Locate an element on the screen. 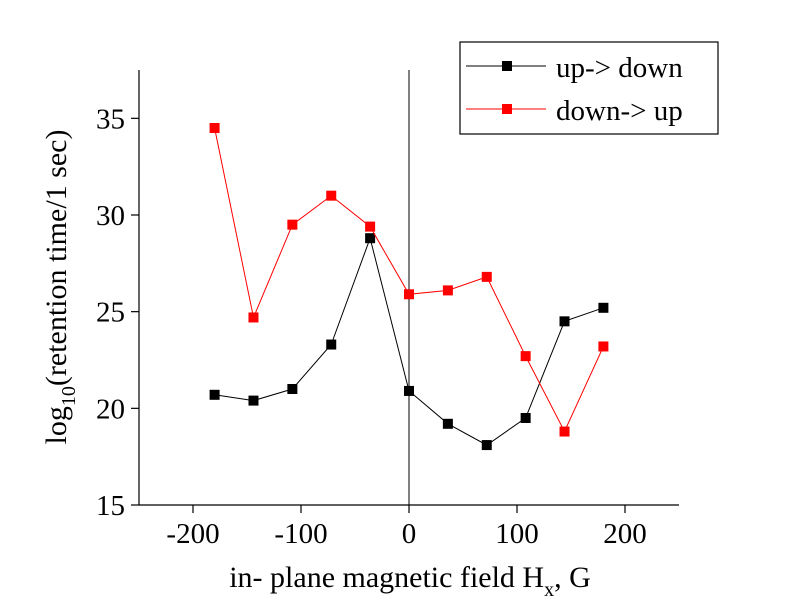 The image size is (790, 605). y-axis-label-subscript: 10 is located at coordinates (69, 396).